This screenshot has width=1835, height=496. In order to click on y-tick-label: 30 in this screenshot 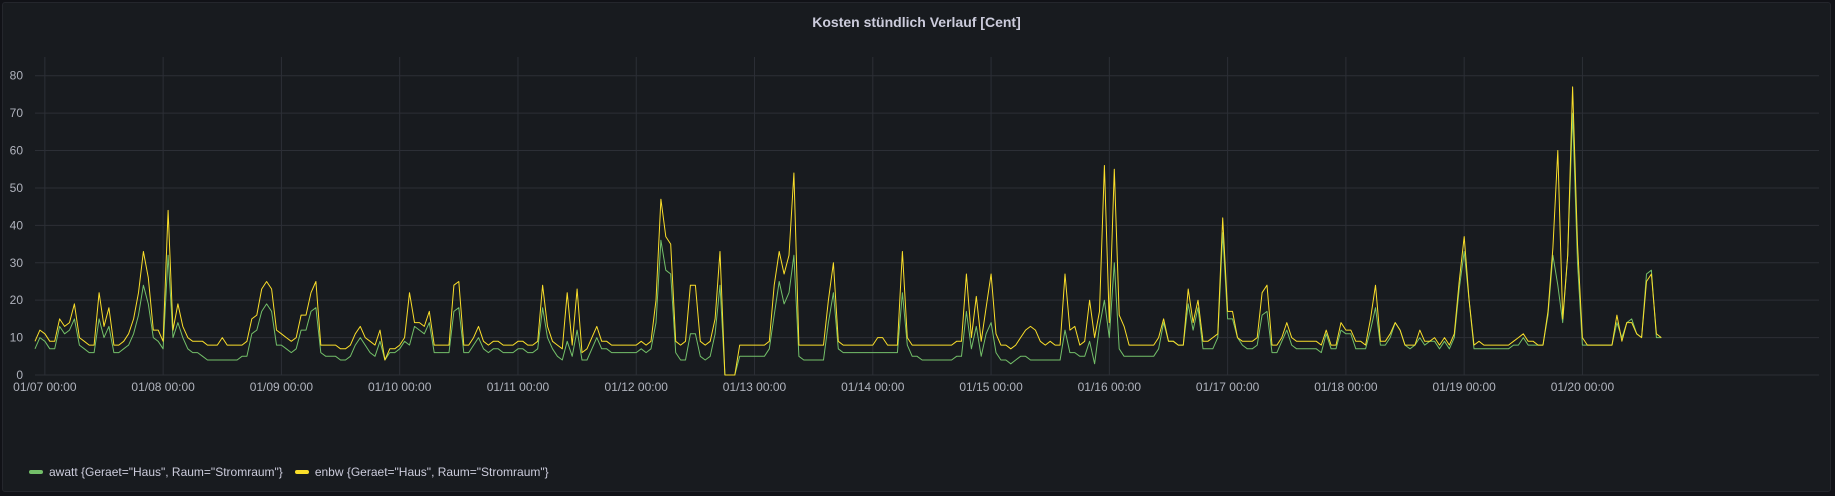, I will do `click(17, 263)`.